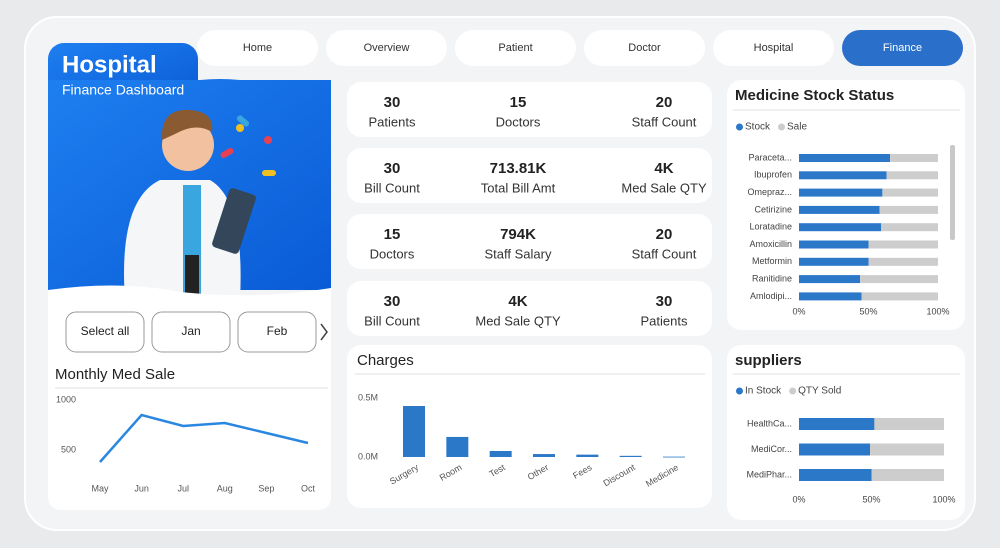 This screenshot has height=548, width=1000. What do you see at coordinates (518, 102) in the screenshot?
I see `kpi-value: 15` at bounding box center [518, 102].